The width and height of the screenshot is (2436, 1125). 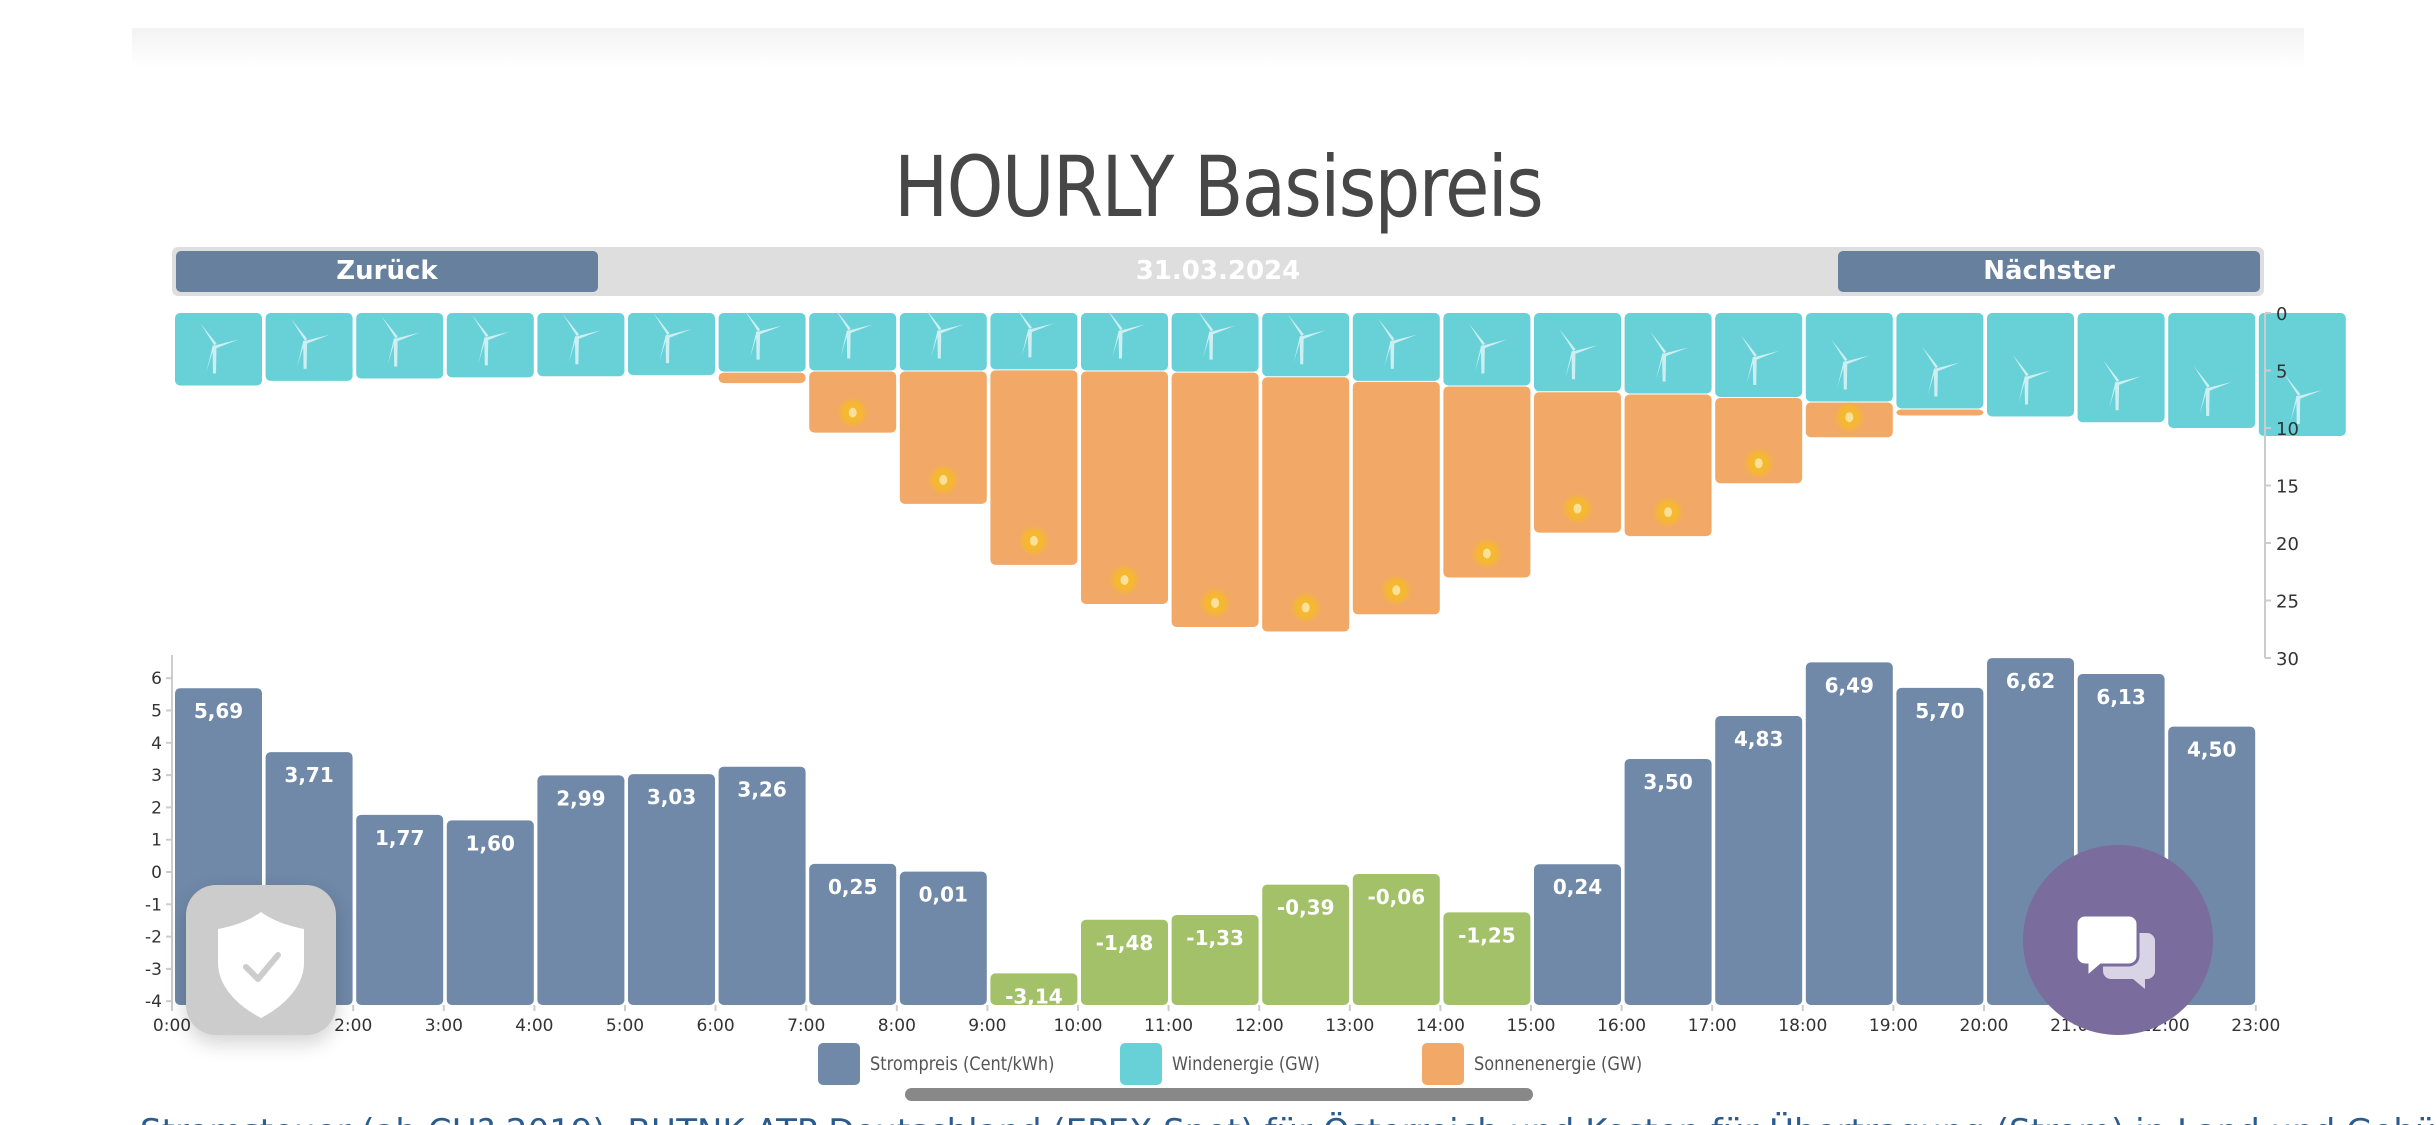 What do you see at coordinates (1667, 782) in the screenshot?
I see `price-value-label: 3,50` at bounding box center [1667, 782].